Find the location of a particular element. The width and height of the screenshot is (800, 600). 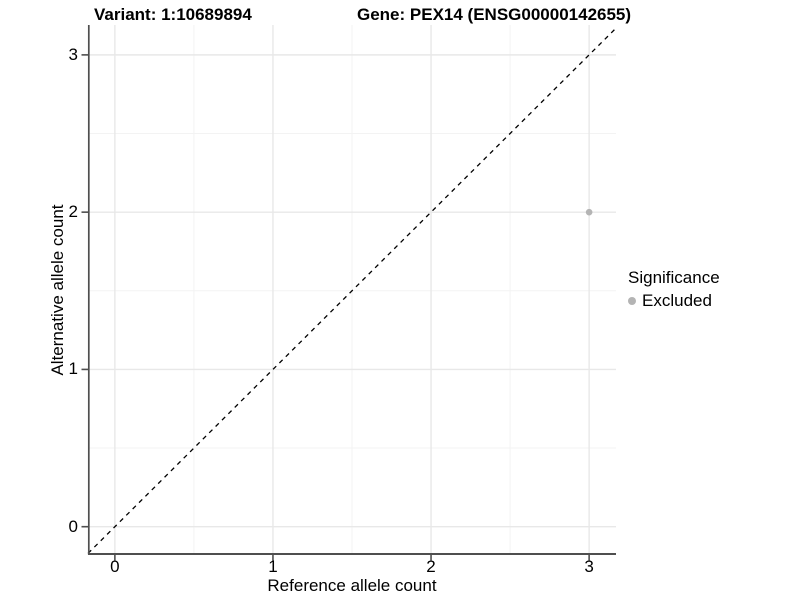

legend-point-icon is located at coordinates (632, 301).